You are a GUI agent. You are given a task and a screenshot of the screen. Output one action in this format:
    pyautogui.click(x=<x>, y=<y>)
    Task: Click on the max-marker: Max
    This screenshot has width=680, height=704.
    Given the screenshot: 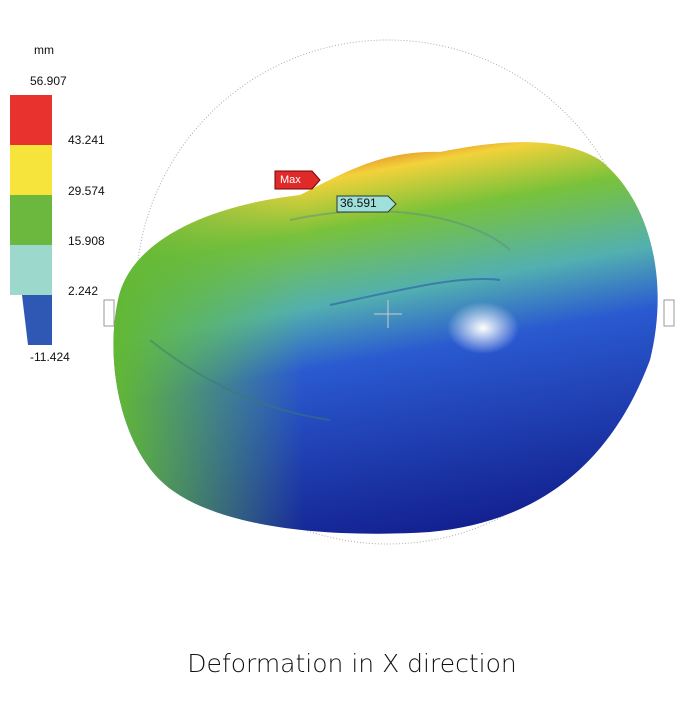 What is the action you would take?
    pyautogui.click(x=290, y=180)
    